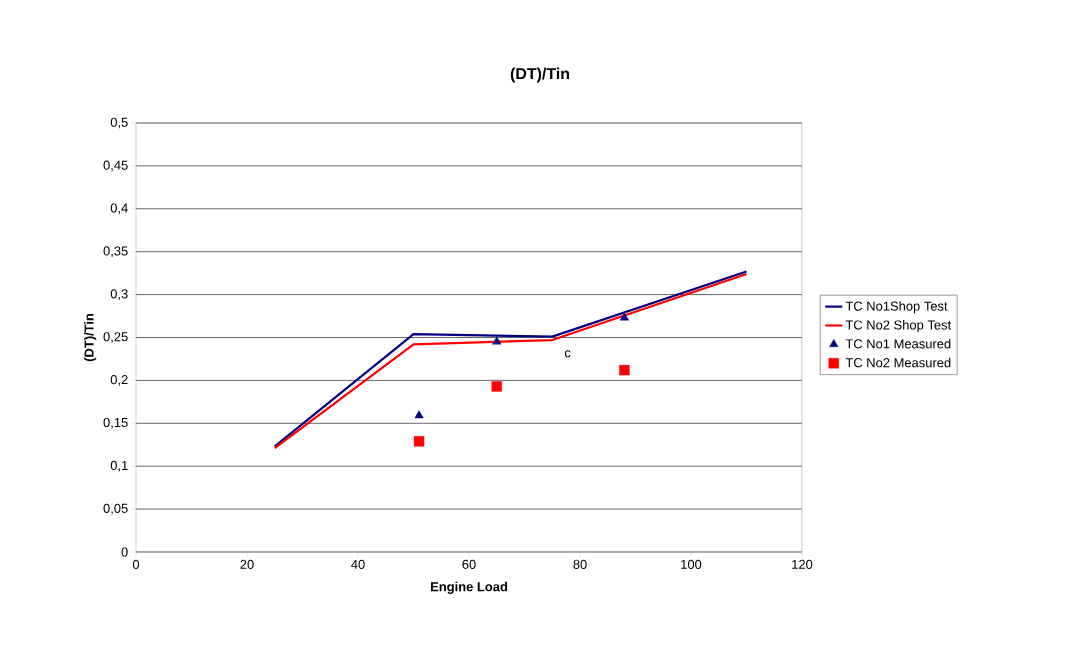  I want to click on legend-label: TC No2 Measured, so click(898, 362).